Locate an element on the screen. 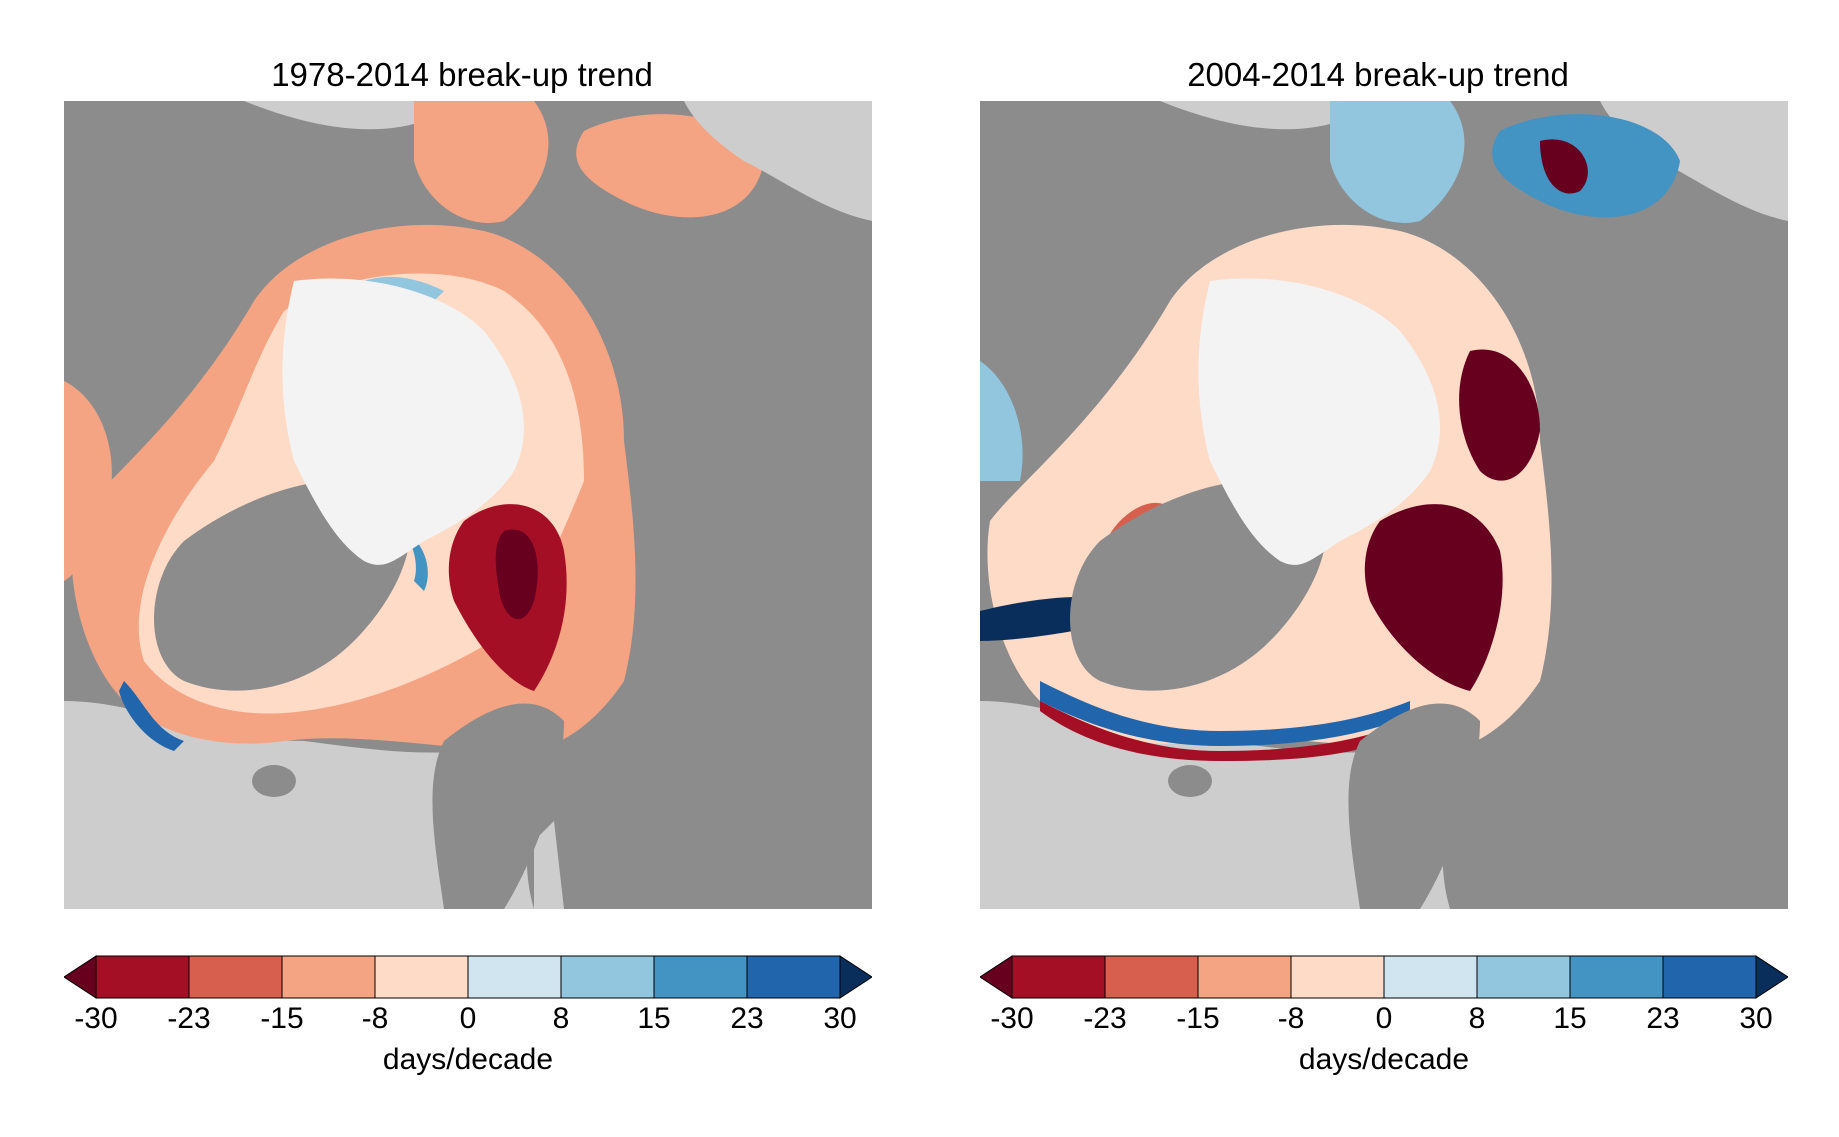 The width and height of the screenshot is (1839, 1137). hotspot-core is located at coordinates (516, 574).